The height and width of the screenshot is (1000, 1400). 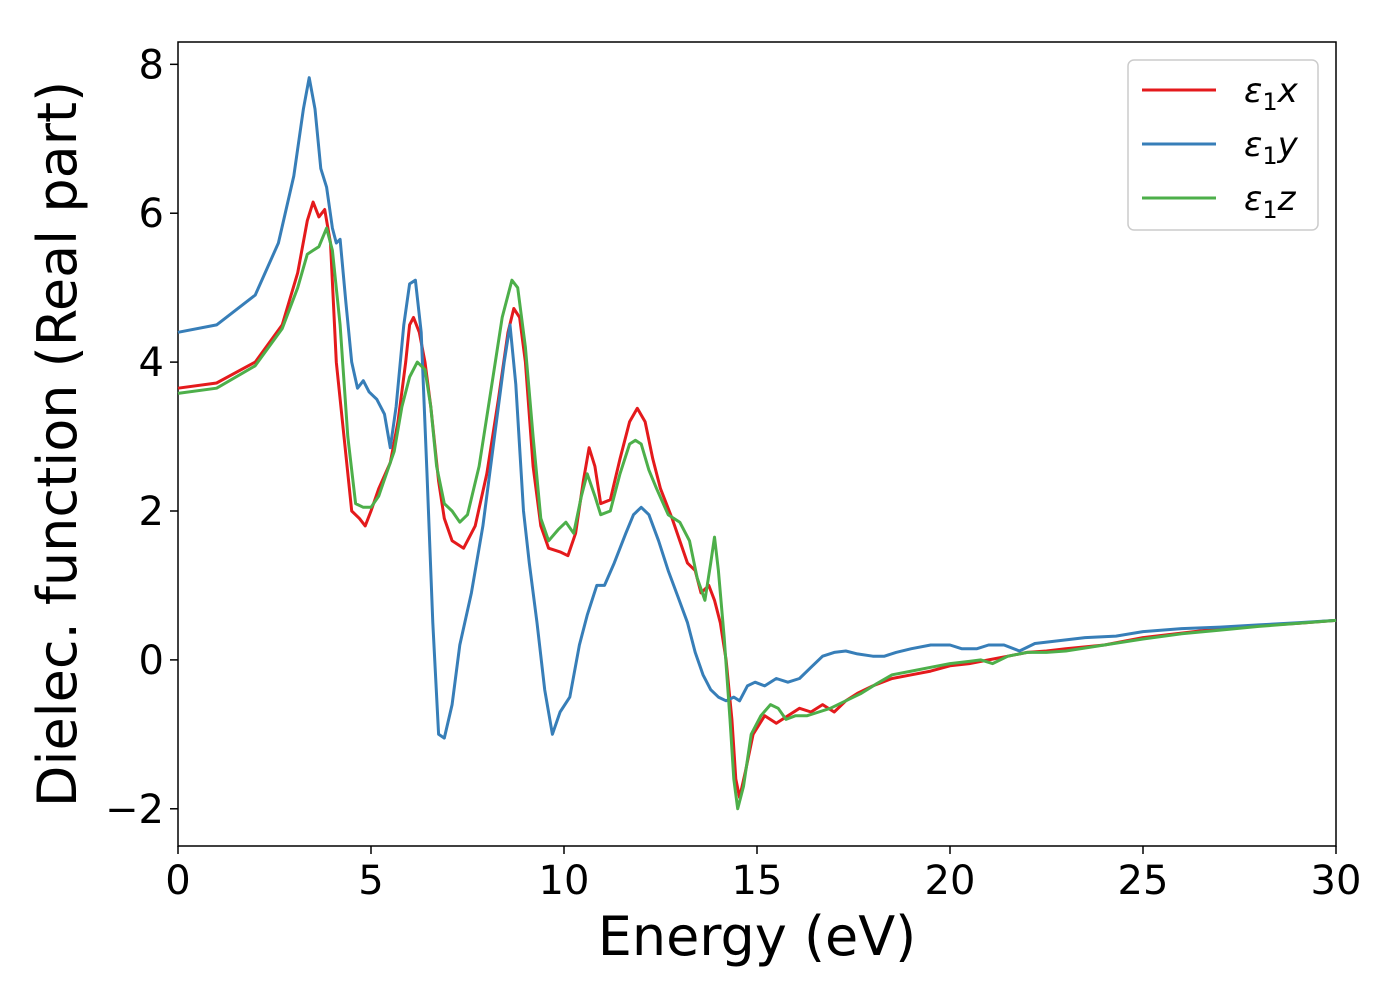 I want to click on x-tick-label: 20, so click(x=950, y=881).